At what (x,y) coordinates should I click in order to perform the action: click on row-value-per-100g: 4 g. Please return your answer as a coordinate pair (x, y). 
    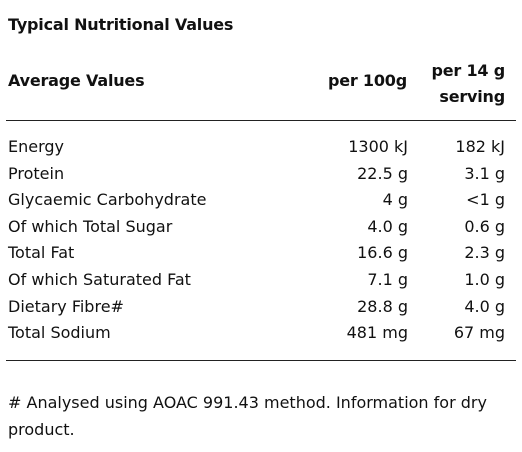
    Looking at the image, I should click on (395, 200).